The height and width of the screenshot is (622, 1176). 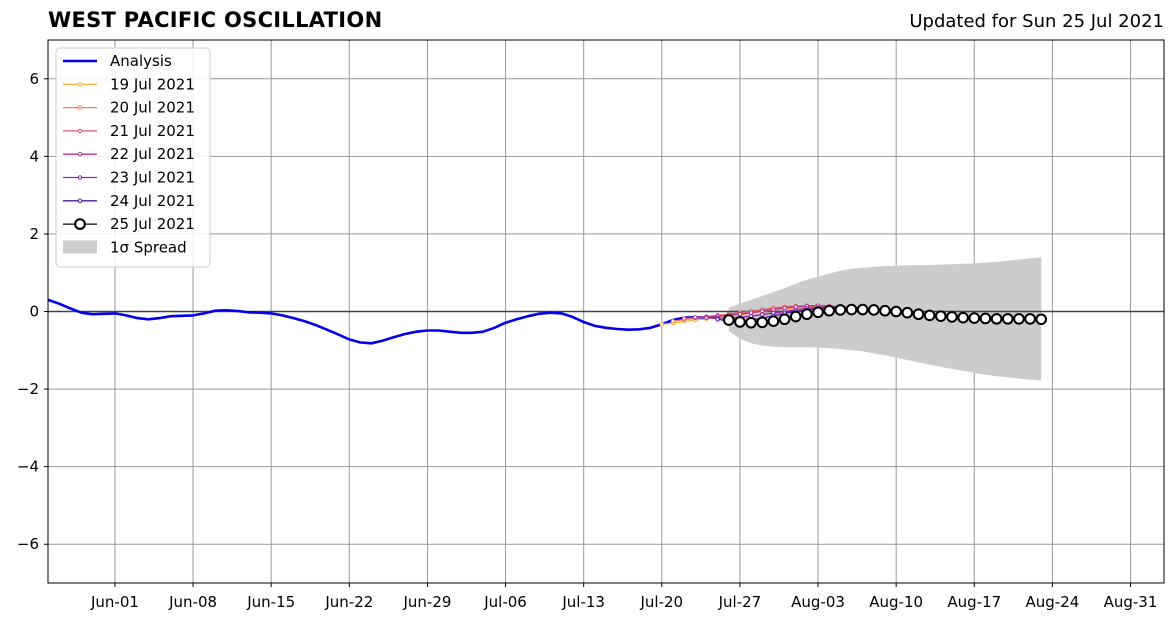 What do you see at coordinates (740, 602) in the screenshot?
I see `x-tick-label: Jul-27` at bounding box center [740, 602].